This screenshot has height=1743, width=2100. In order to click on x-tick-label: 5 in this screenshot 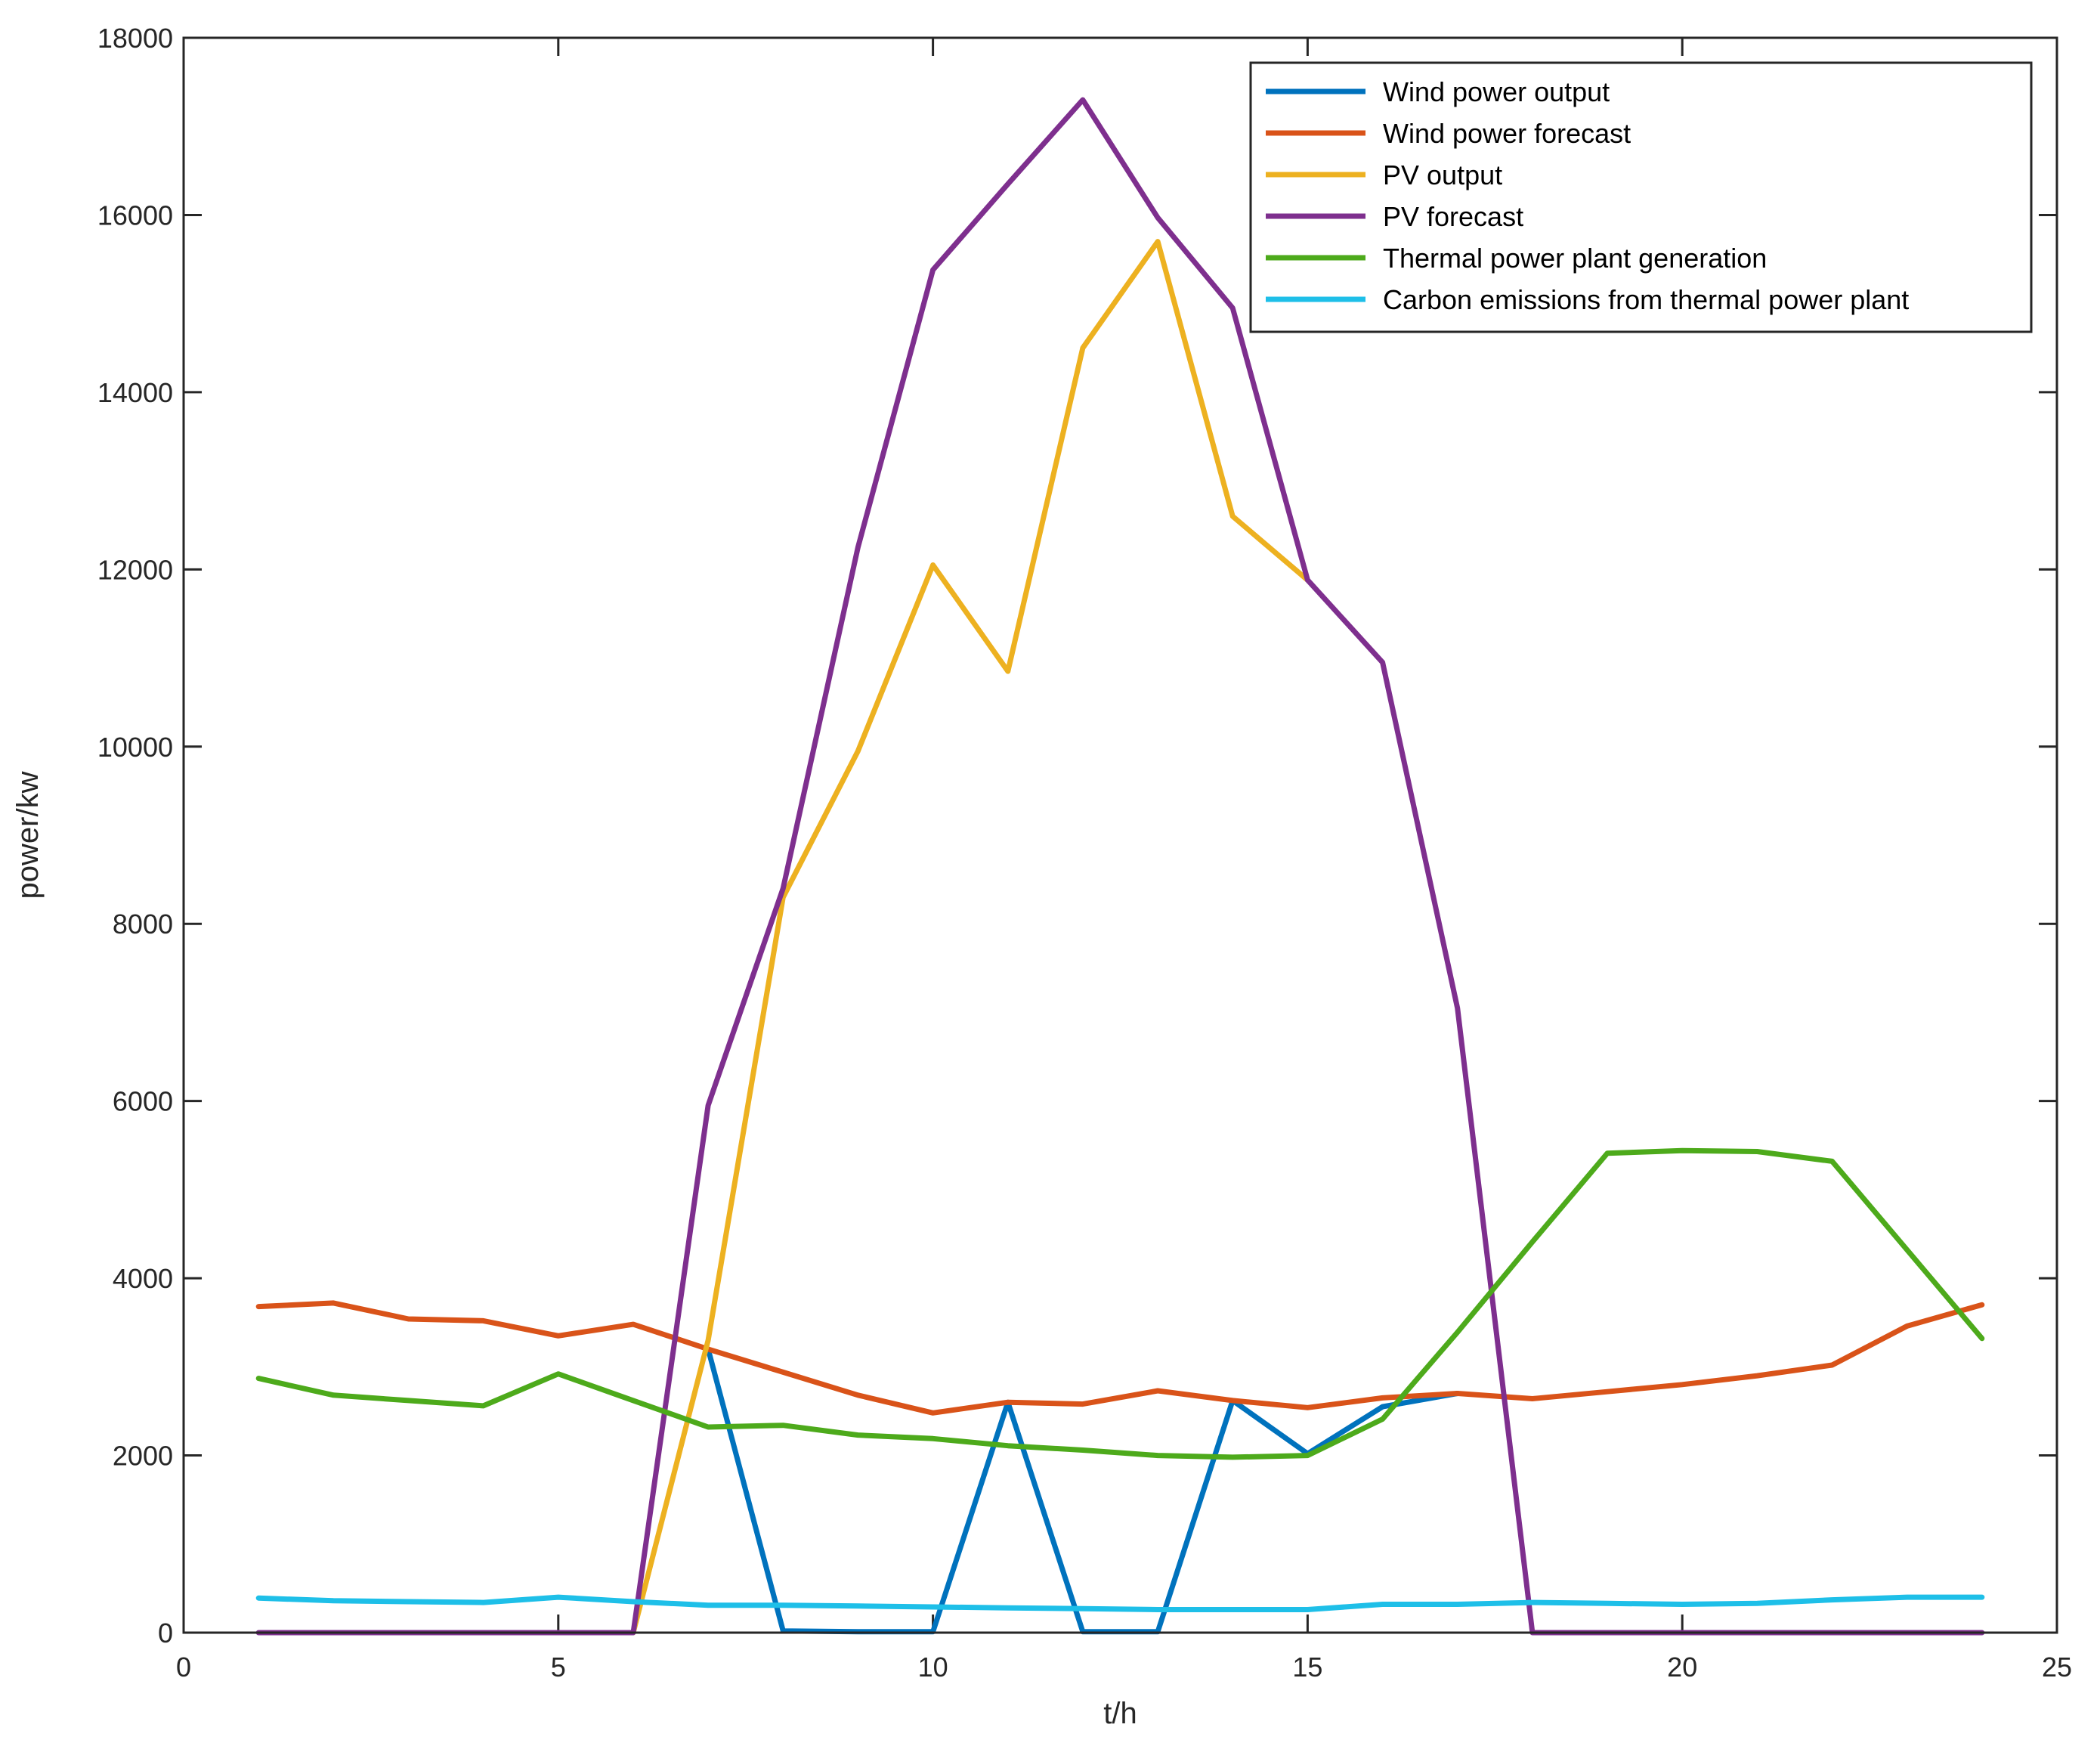, I will do `click(558, 1668)`.